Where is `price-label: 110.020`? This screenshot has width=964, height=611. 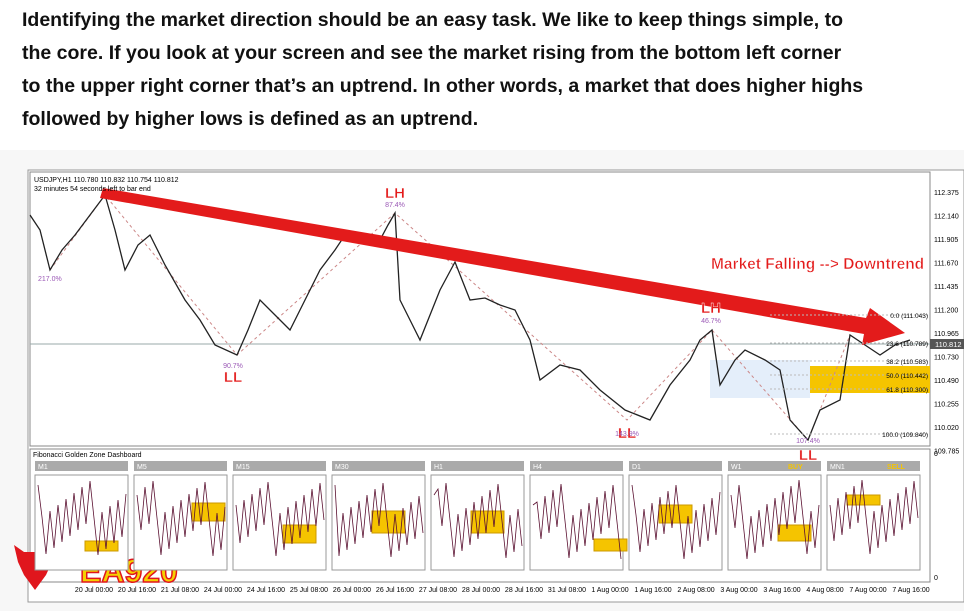 price-label: 110.020 is located at coordinates (946, 428).